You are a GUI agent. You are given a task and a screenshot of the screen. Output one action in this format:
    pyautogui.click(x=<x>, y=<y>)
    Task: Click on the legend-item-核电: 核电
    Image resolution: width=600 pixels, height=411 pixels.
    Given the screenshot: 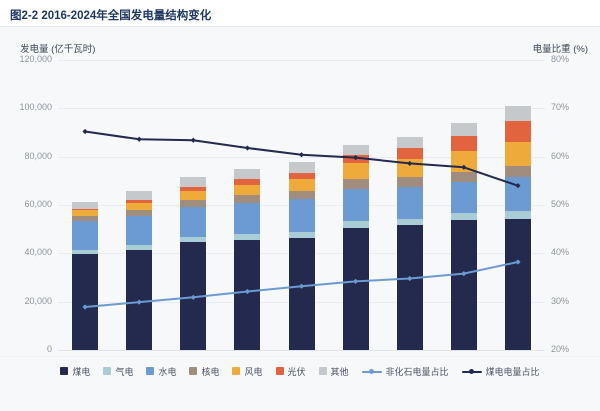 What is the action you would take?
    pyautogui.click(x=204, y=371)
    